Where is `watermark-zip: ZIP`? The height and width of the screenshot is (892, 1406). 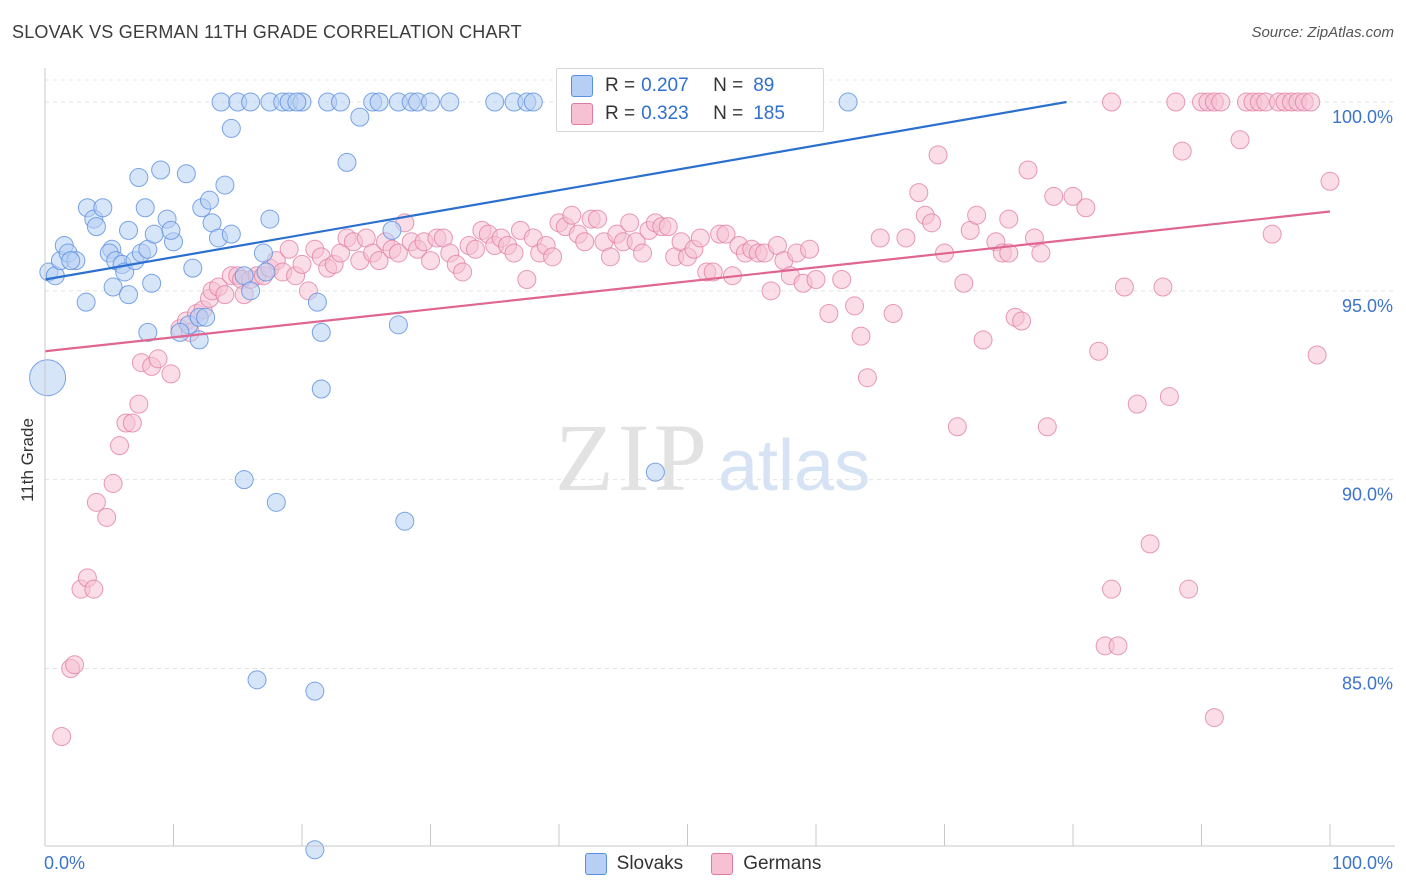 watermark-zip: ZIP is located at coordinates (633, 457).